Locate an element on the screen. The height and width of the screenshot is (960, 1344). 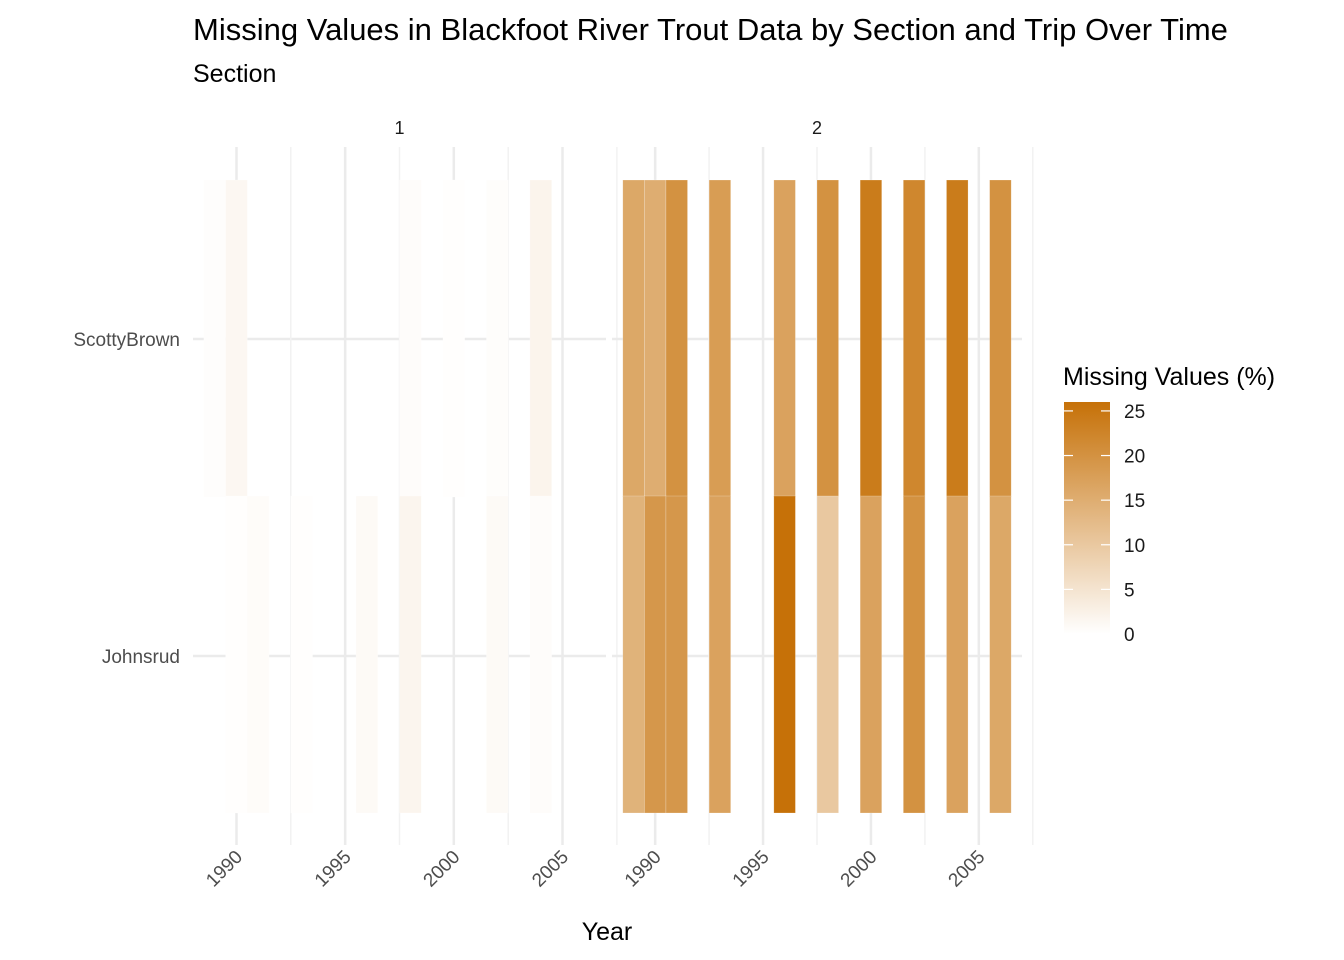
legend-tick-label: 5 is located at coordinates (1129, 590).